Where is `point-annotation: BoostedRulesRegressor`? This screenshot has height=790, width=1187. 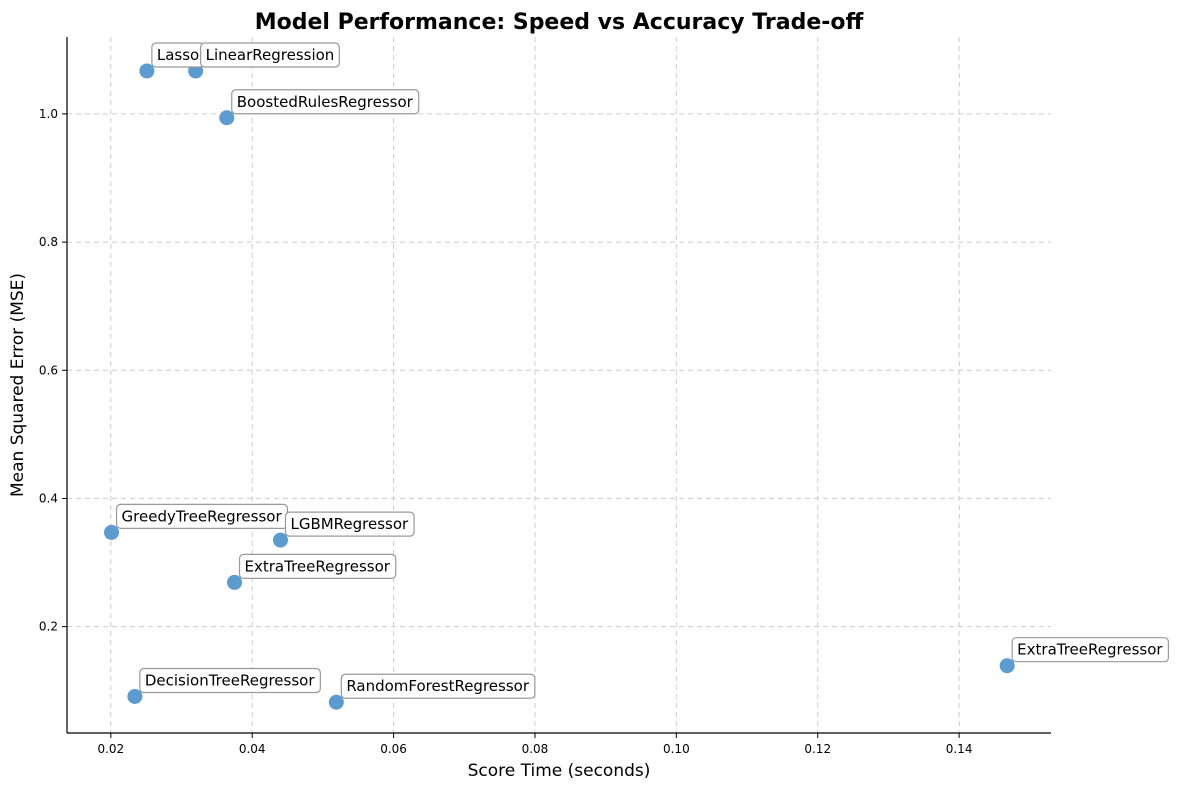 point-annotation: BoostedRulesRegressor is located at coordinates (325, 102).